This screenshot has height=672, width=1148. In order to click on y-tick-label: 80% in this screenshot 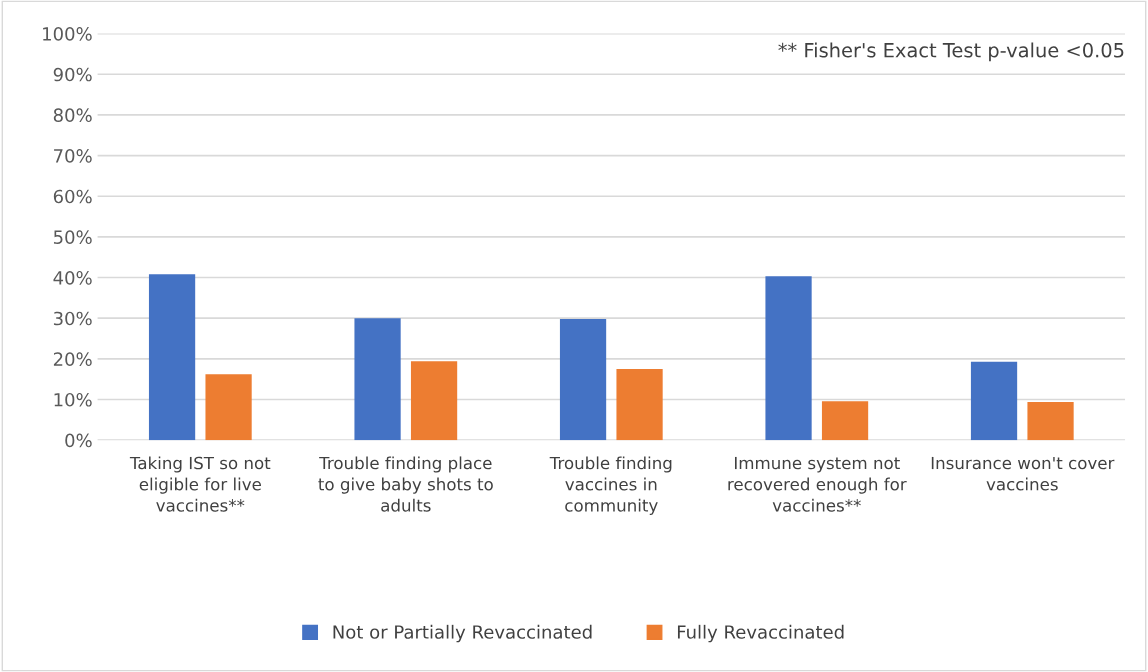, I will do `click(72, 115)`.